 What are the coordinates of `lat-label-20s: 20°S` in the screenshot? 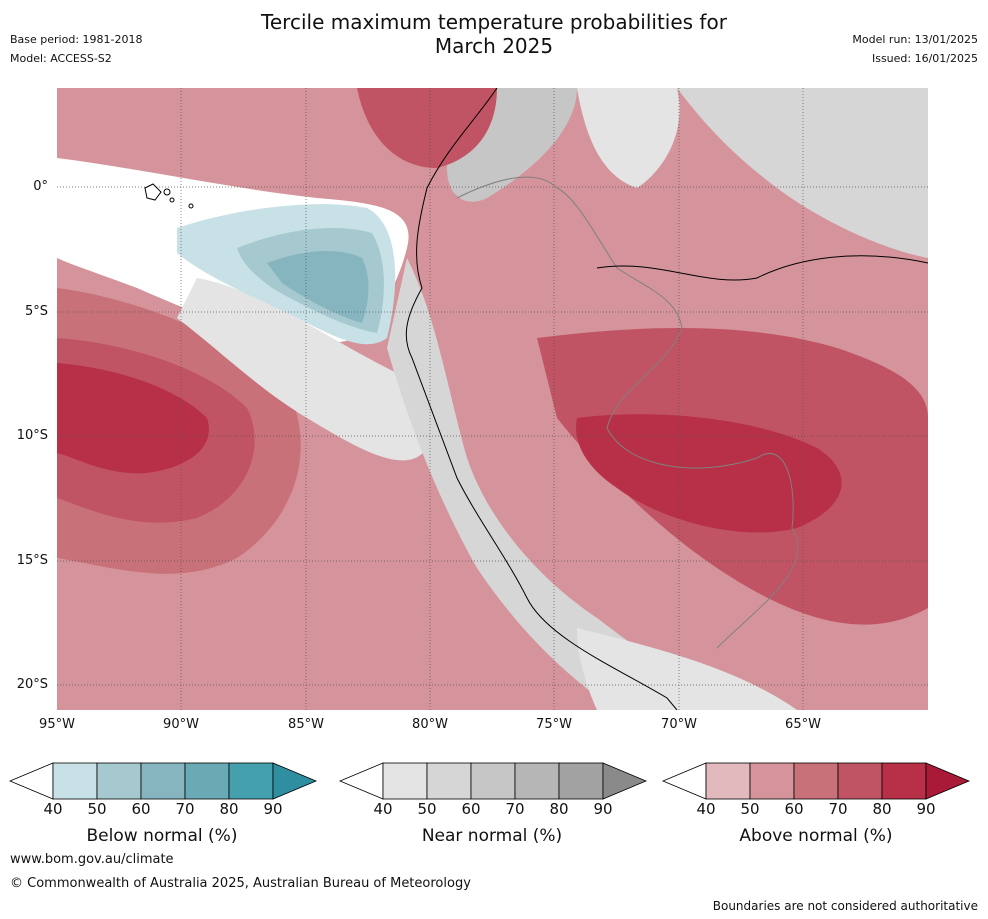 It's located at (32, 684).